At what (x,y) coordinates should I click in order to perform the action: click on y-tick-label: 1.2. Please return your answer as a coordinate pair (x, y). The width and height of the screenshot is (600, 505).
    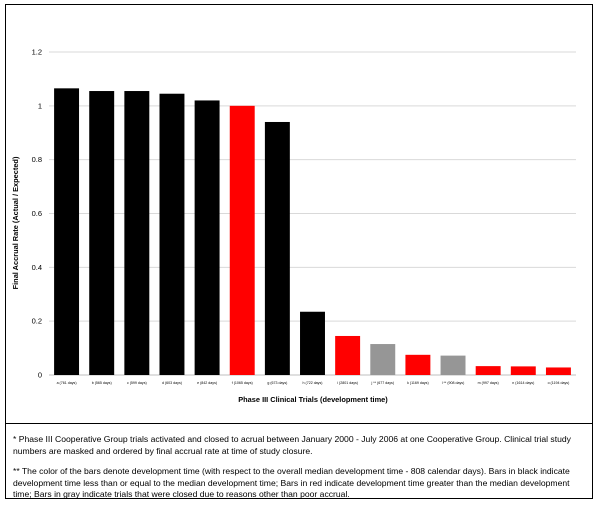
    Looking at the image, I should click on (37, 52).